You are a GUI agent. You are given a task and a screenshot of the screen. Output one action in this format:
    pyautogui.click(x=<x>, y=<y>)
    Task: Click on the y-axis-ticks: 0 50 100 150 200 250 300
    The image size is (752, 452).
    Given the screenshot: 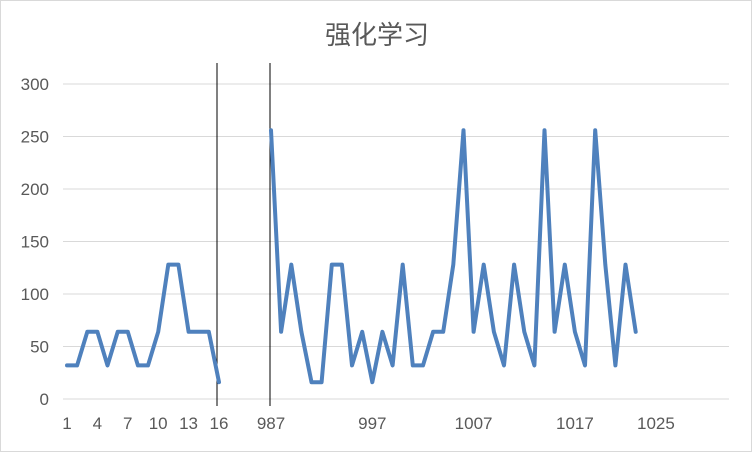 What is the action you would take?
    pyautogui.click(x=35, y=242)
    